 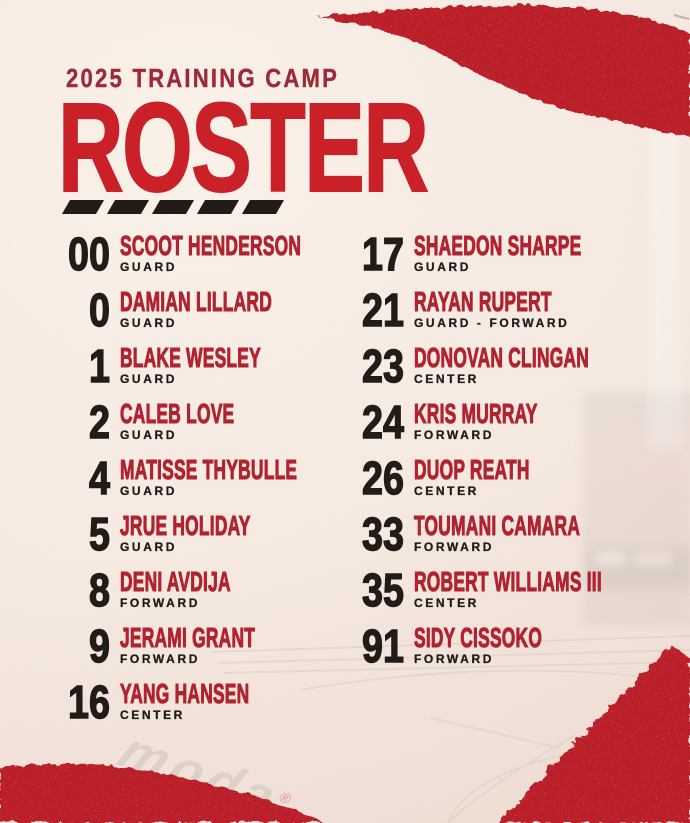 I want to click on player-name: SCOOT HENDERSON, so click(x=211, y=245).